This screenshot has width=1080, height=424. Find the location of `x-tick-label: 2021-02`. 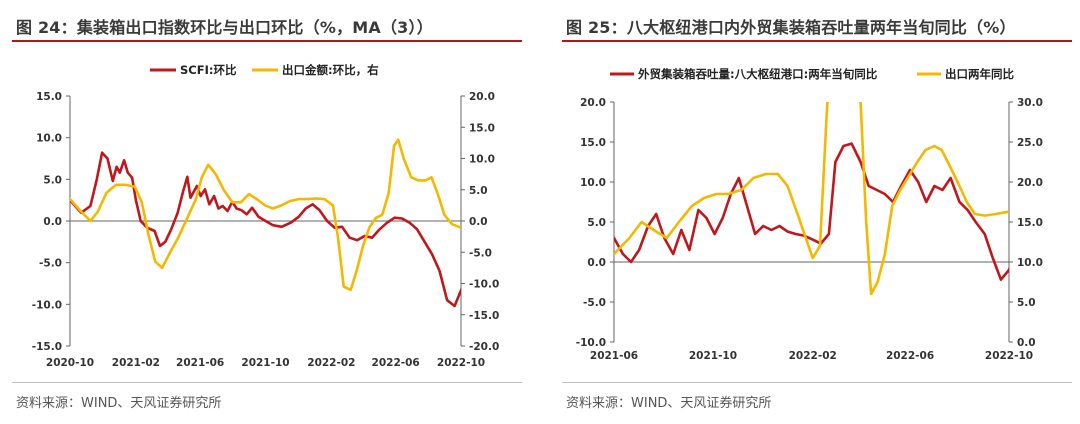

x-tick-label: 2021-02 is located at coordinates (136, 363).